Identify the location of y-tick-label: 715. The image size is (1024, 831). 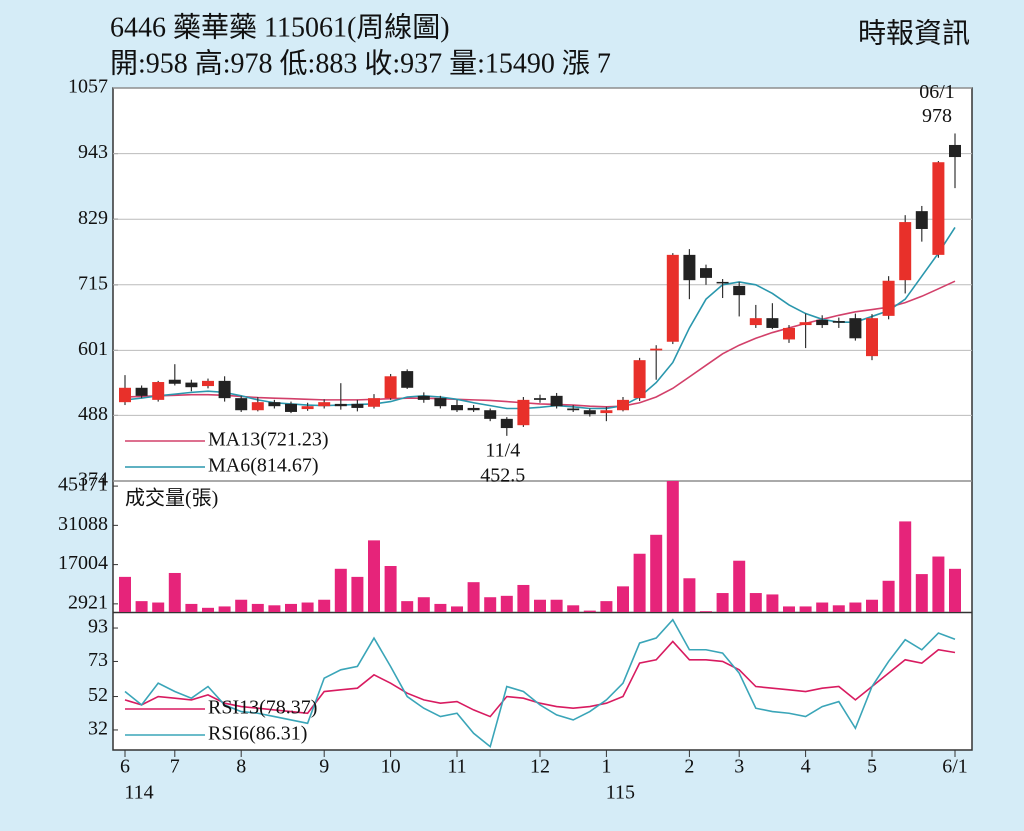
(93, 283).